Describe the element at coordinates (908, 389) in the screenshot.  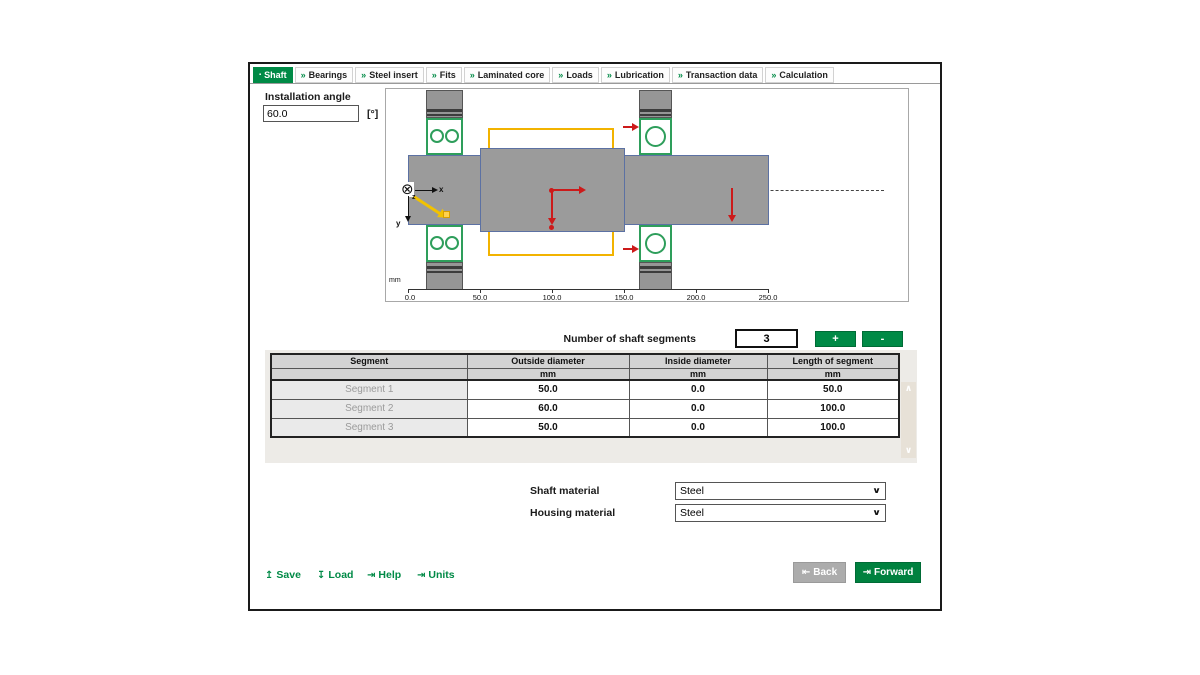
I see `scroll-up-icon: ∧` at that location.